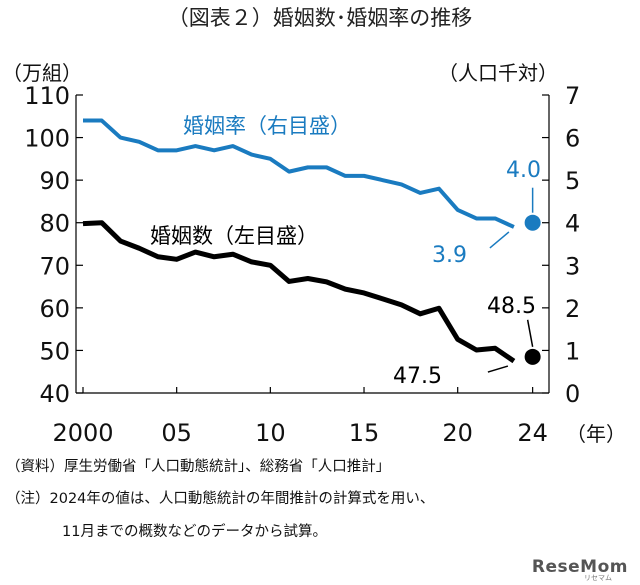  I want to click on left-axis-ticks: 40 50 60 70 80 90 100 110, so click(53, 245).